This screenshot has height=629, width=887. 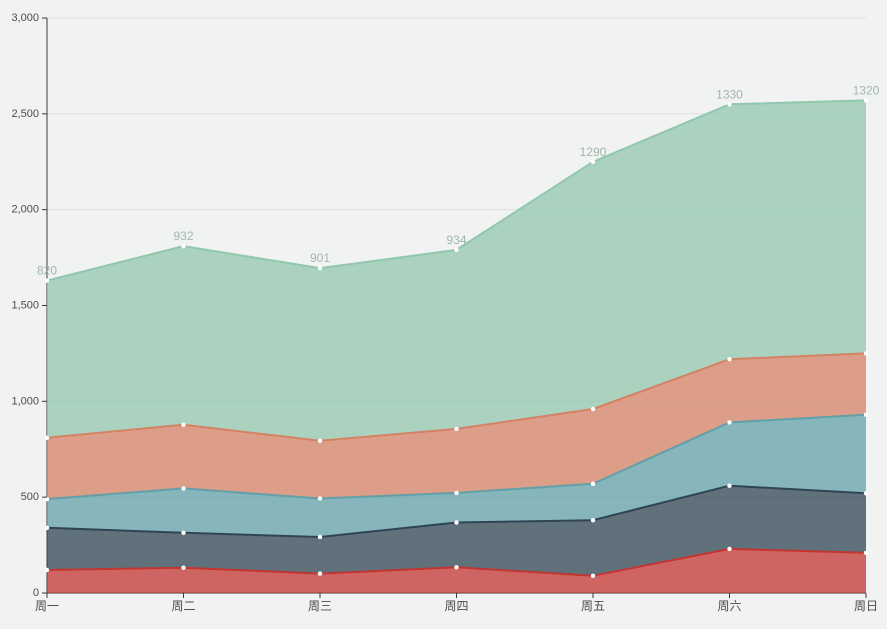 What do you see at coordinates (25, 210) in the screenshot?
I see `y-axis-label: 2,000` at bounding box center [25, 210].